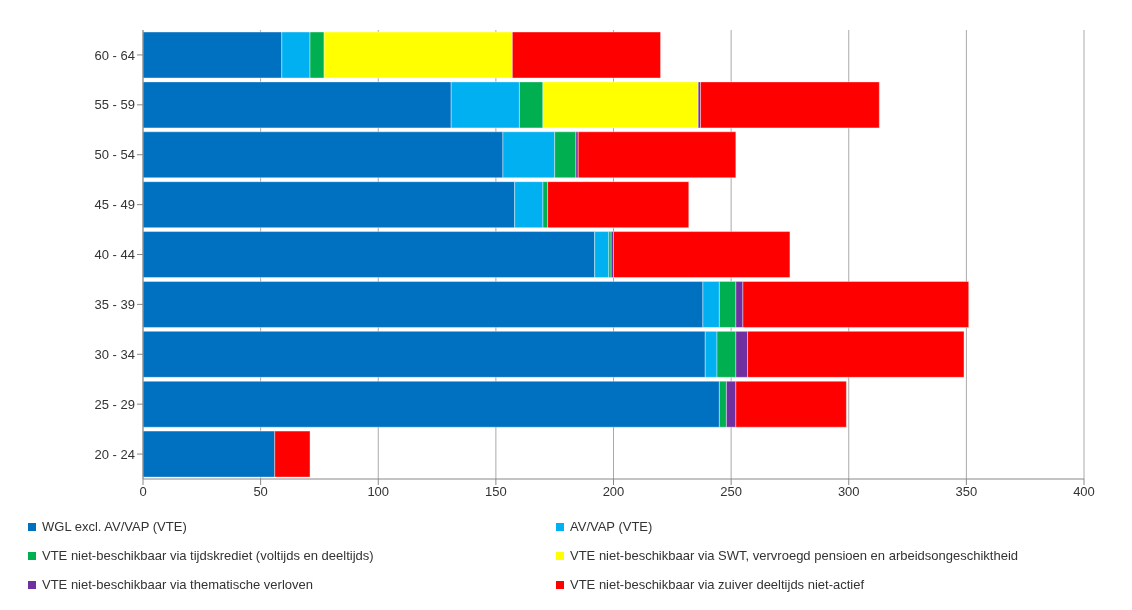  What do you see at coordinates (177, 584) in the screenshot?
I see `legend-label: VTE niet-beschikbaar via thematische verloven` at bounding box center [177, 584].